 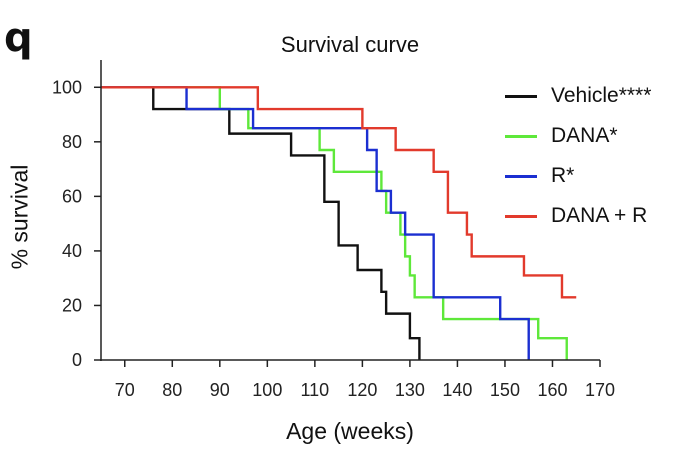 What do you see at coordinates (521, 136) in the screenshot?
I see `legend-swatch-dana` at bounding box center [521, 136].